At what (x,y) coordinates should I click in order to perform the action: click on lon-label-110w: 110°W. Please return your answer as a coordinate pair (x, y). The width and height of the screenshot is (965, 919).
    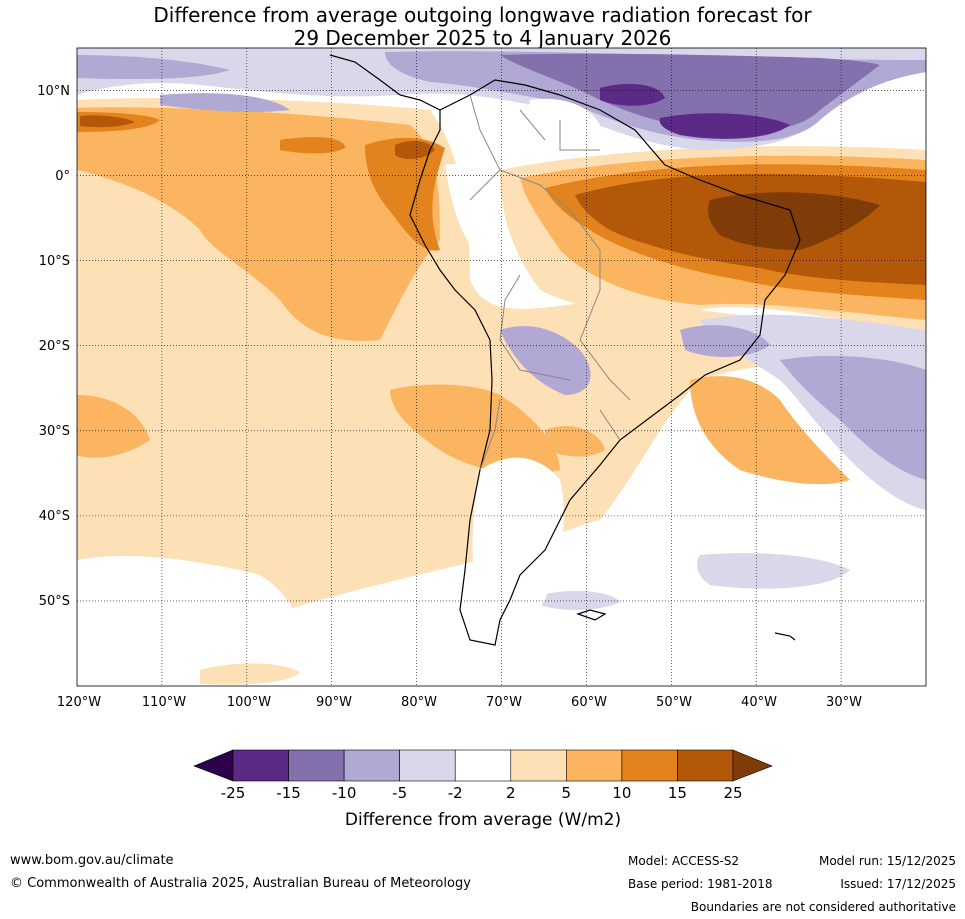
    Looking at the image, I should click on (164, 702).